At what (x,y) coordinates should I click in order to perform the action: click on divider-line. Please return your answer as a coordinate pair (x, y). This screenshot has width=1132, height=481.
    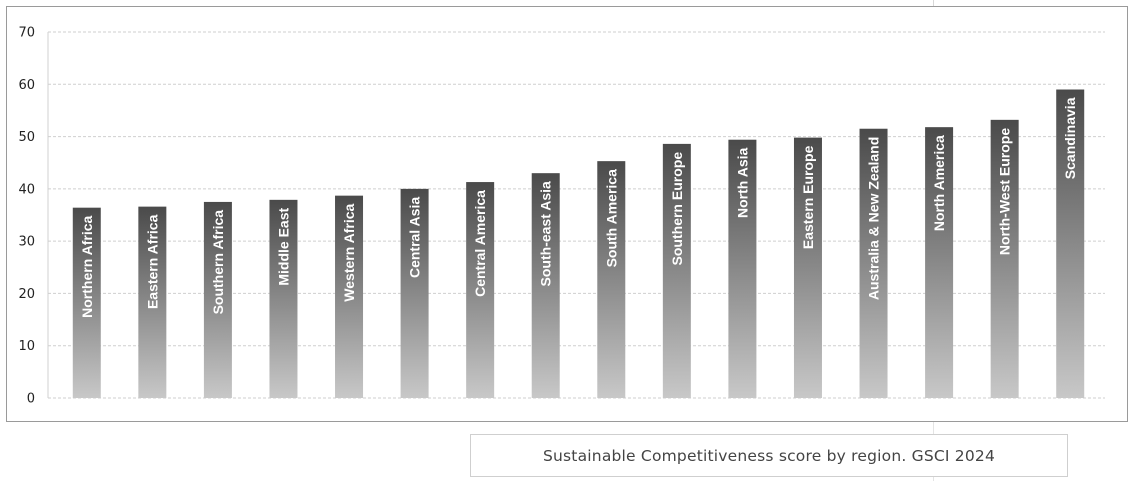
    Looking at the image, I should click on (933, 3).